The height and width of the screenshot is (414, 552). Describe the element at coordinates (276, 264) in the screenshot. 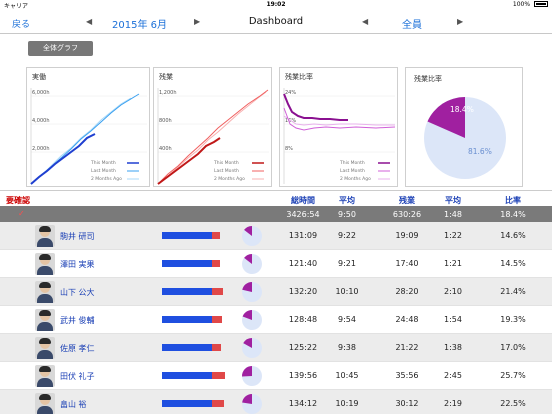

I see `table-row: 澤田 実果 121:40 9:21 17:40 1:21 14.5%` at that location.